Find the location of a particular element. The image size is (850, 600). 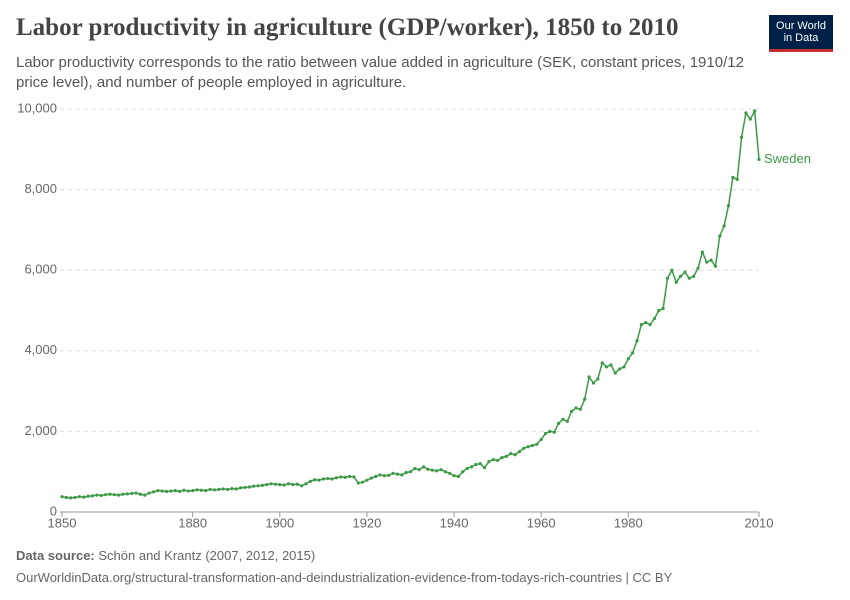

x-tick-label: 1880 is located at coordinates (192, 522).